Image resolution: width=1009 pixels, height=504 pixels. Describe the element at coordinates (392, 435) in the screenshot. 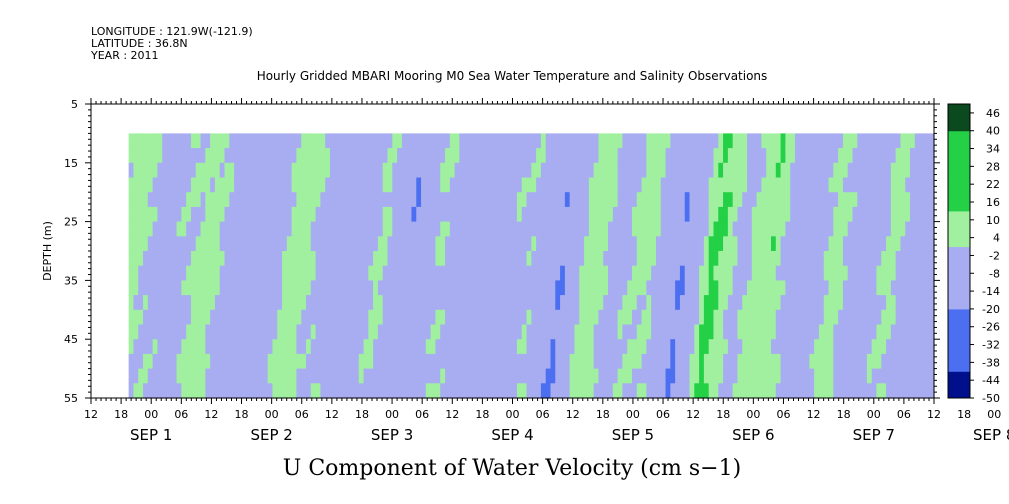

I see `x-date-label: SEP 3` at that location.